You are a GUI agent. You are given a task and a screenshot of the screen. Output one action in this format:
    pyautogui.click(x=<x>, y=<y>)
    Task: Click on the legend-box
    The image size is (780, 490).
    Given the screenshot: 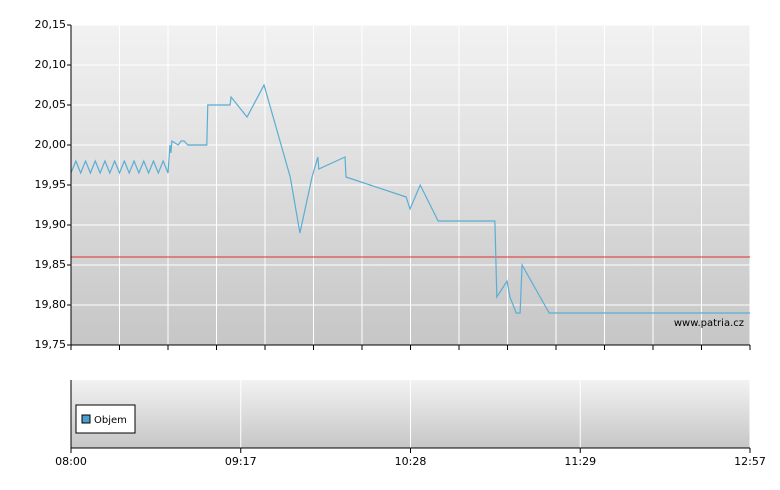 What is the action you would take?
    pyautogui.click(x=105, y=419)
    